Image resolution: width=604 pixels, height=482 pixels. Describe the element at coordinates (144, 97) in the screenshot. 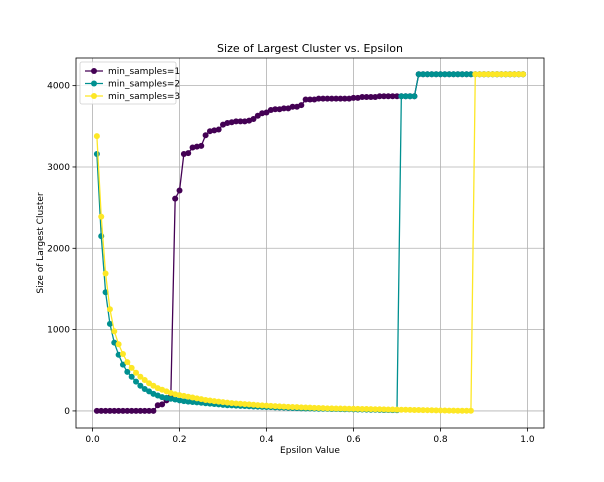

I see `legend-label: min_samples=3` at that location.